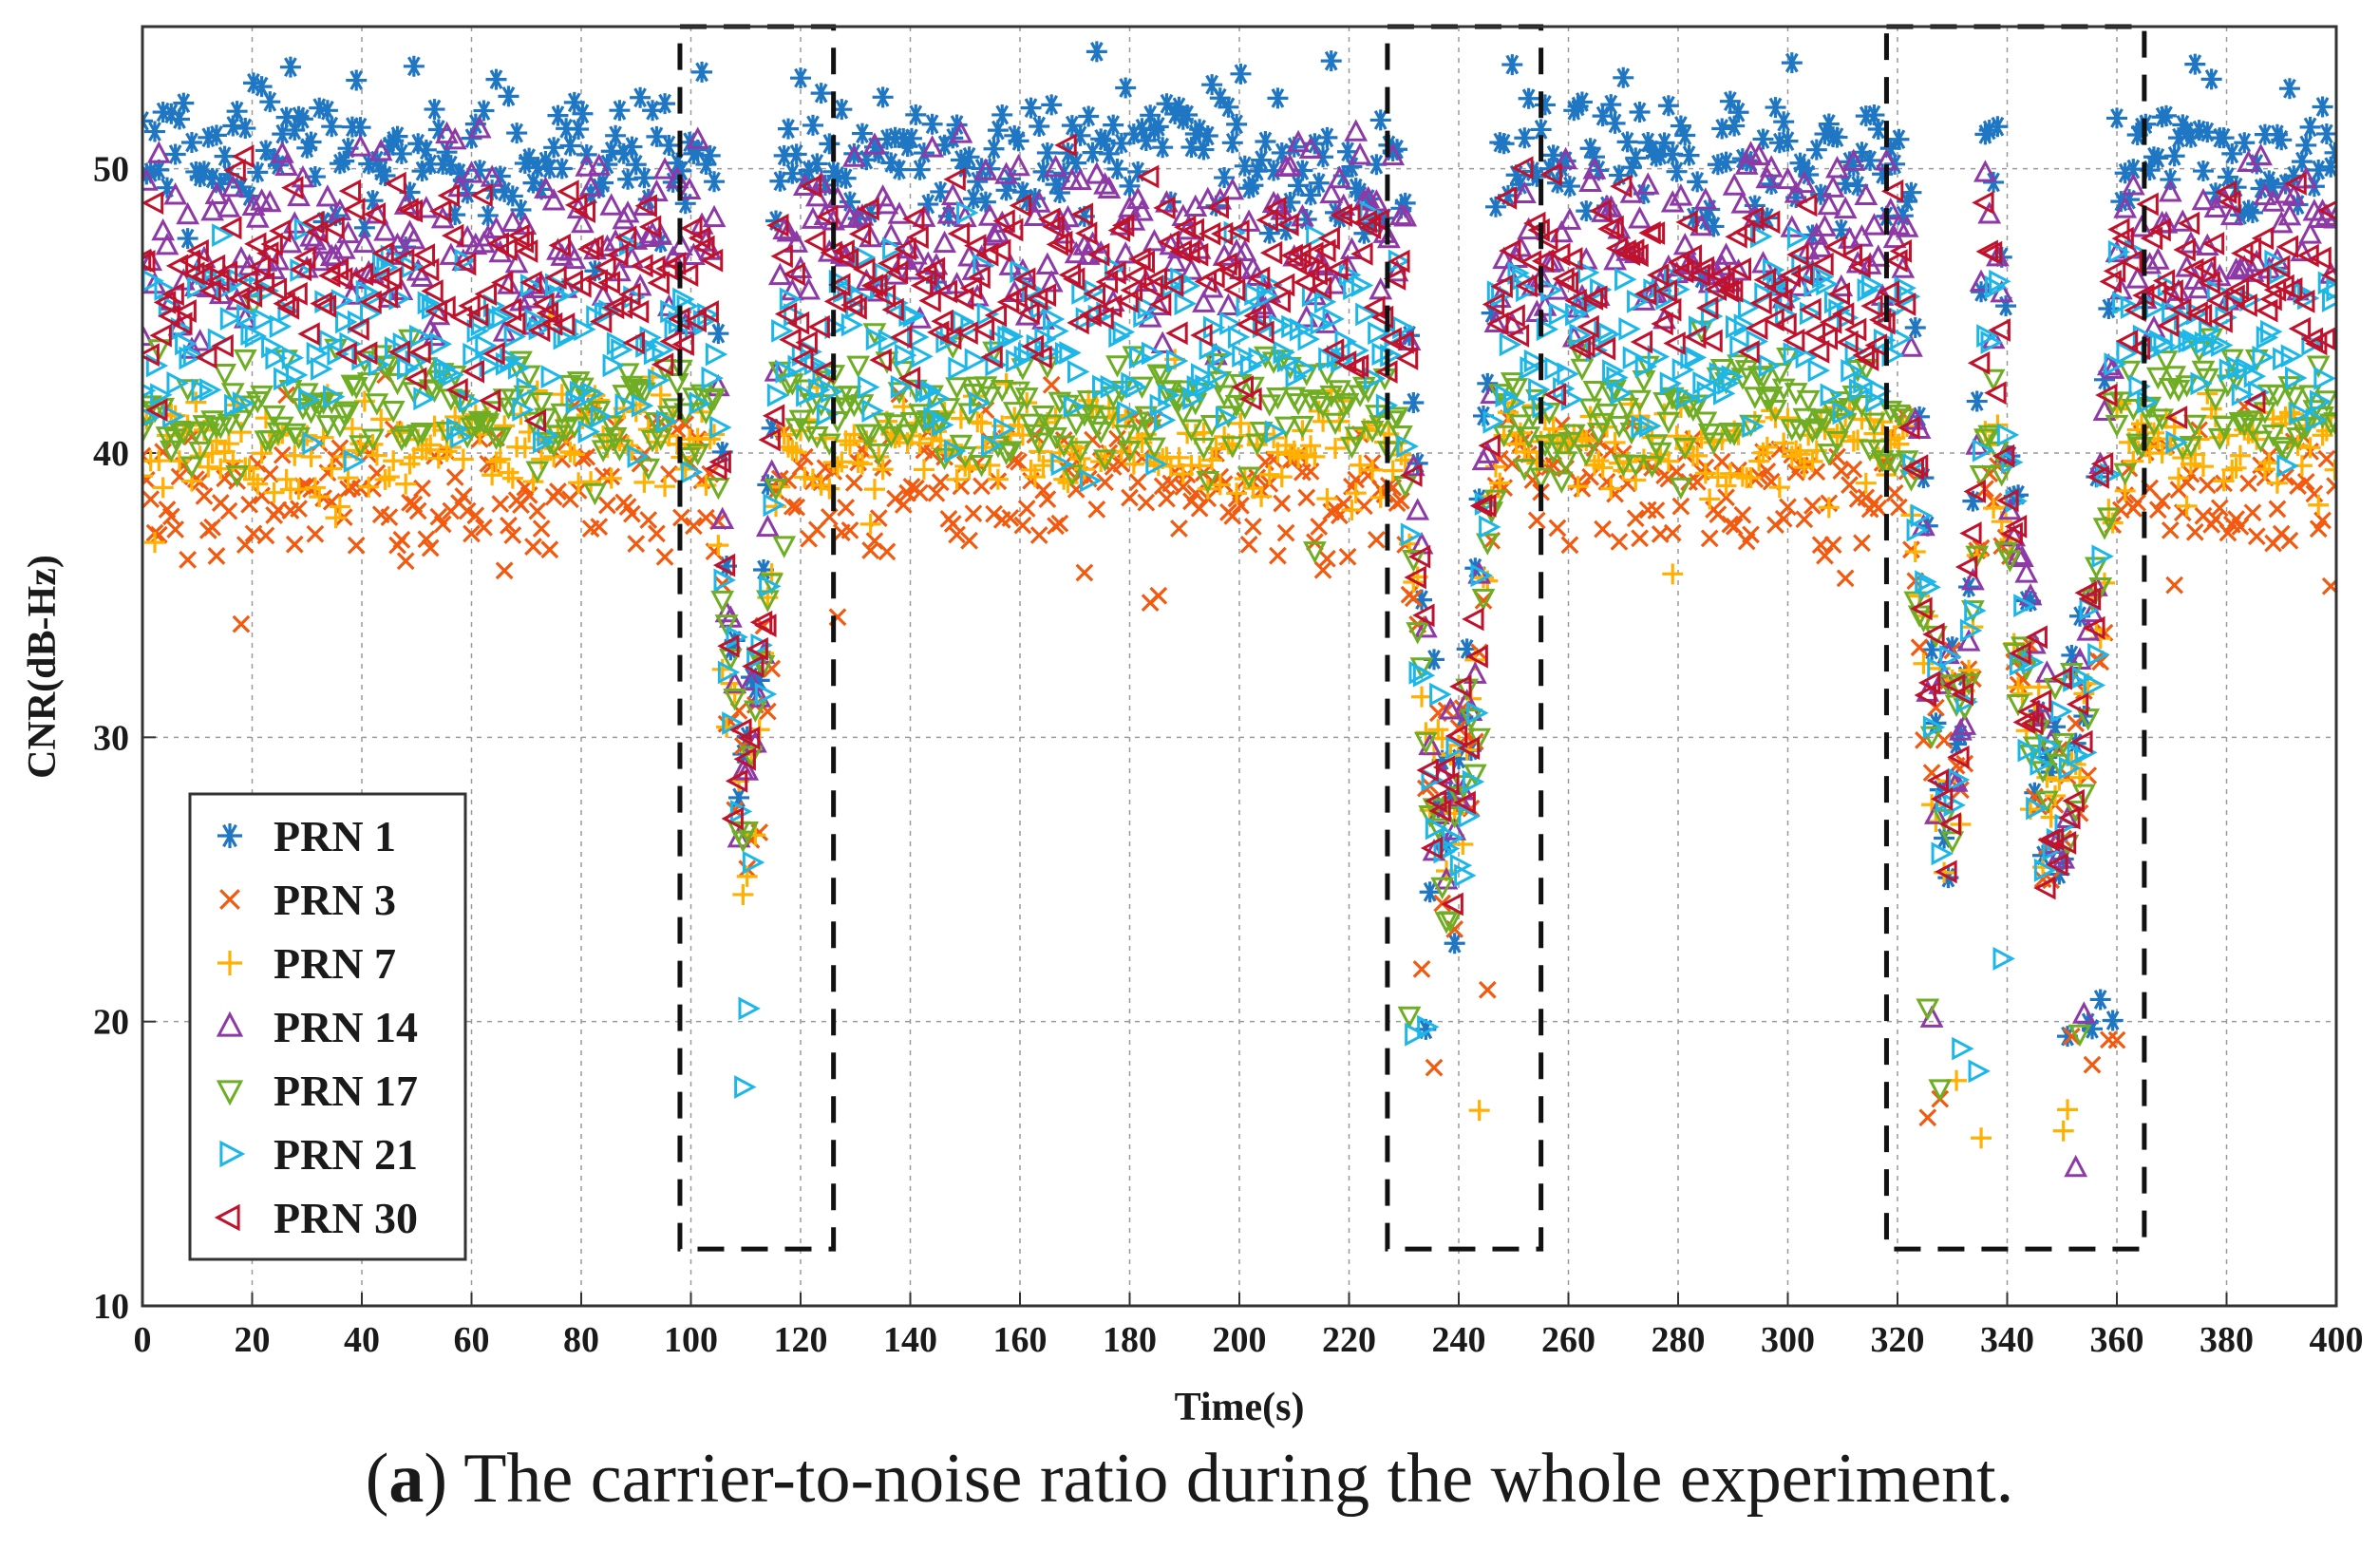  I want to click on outage-box, so click(757, 638).